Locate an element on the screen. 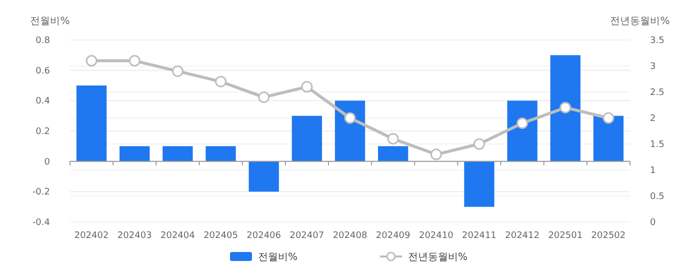 This screenshot has width=700, height=271. y-tick-label: -0.2 is located at coordinates (41, 193).